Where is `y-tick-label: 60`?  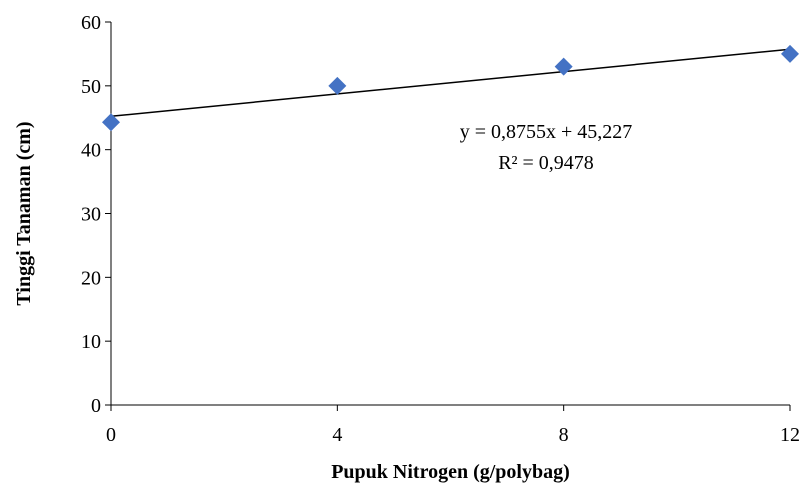
y-tick-label: 60 is located at coordinates (91, 23).